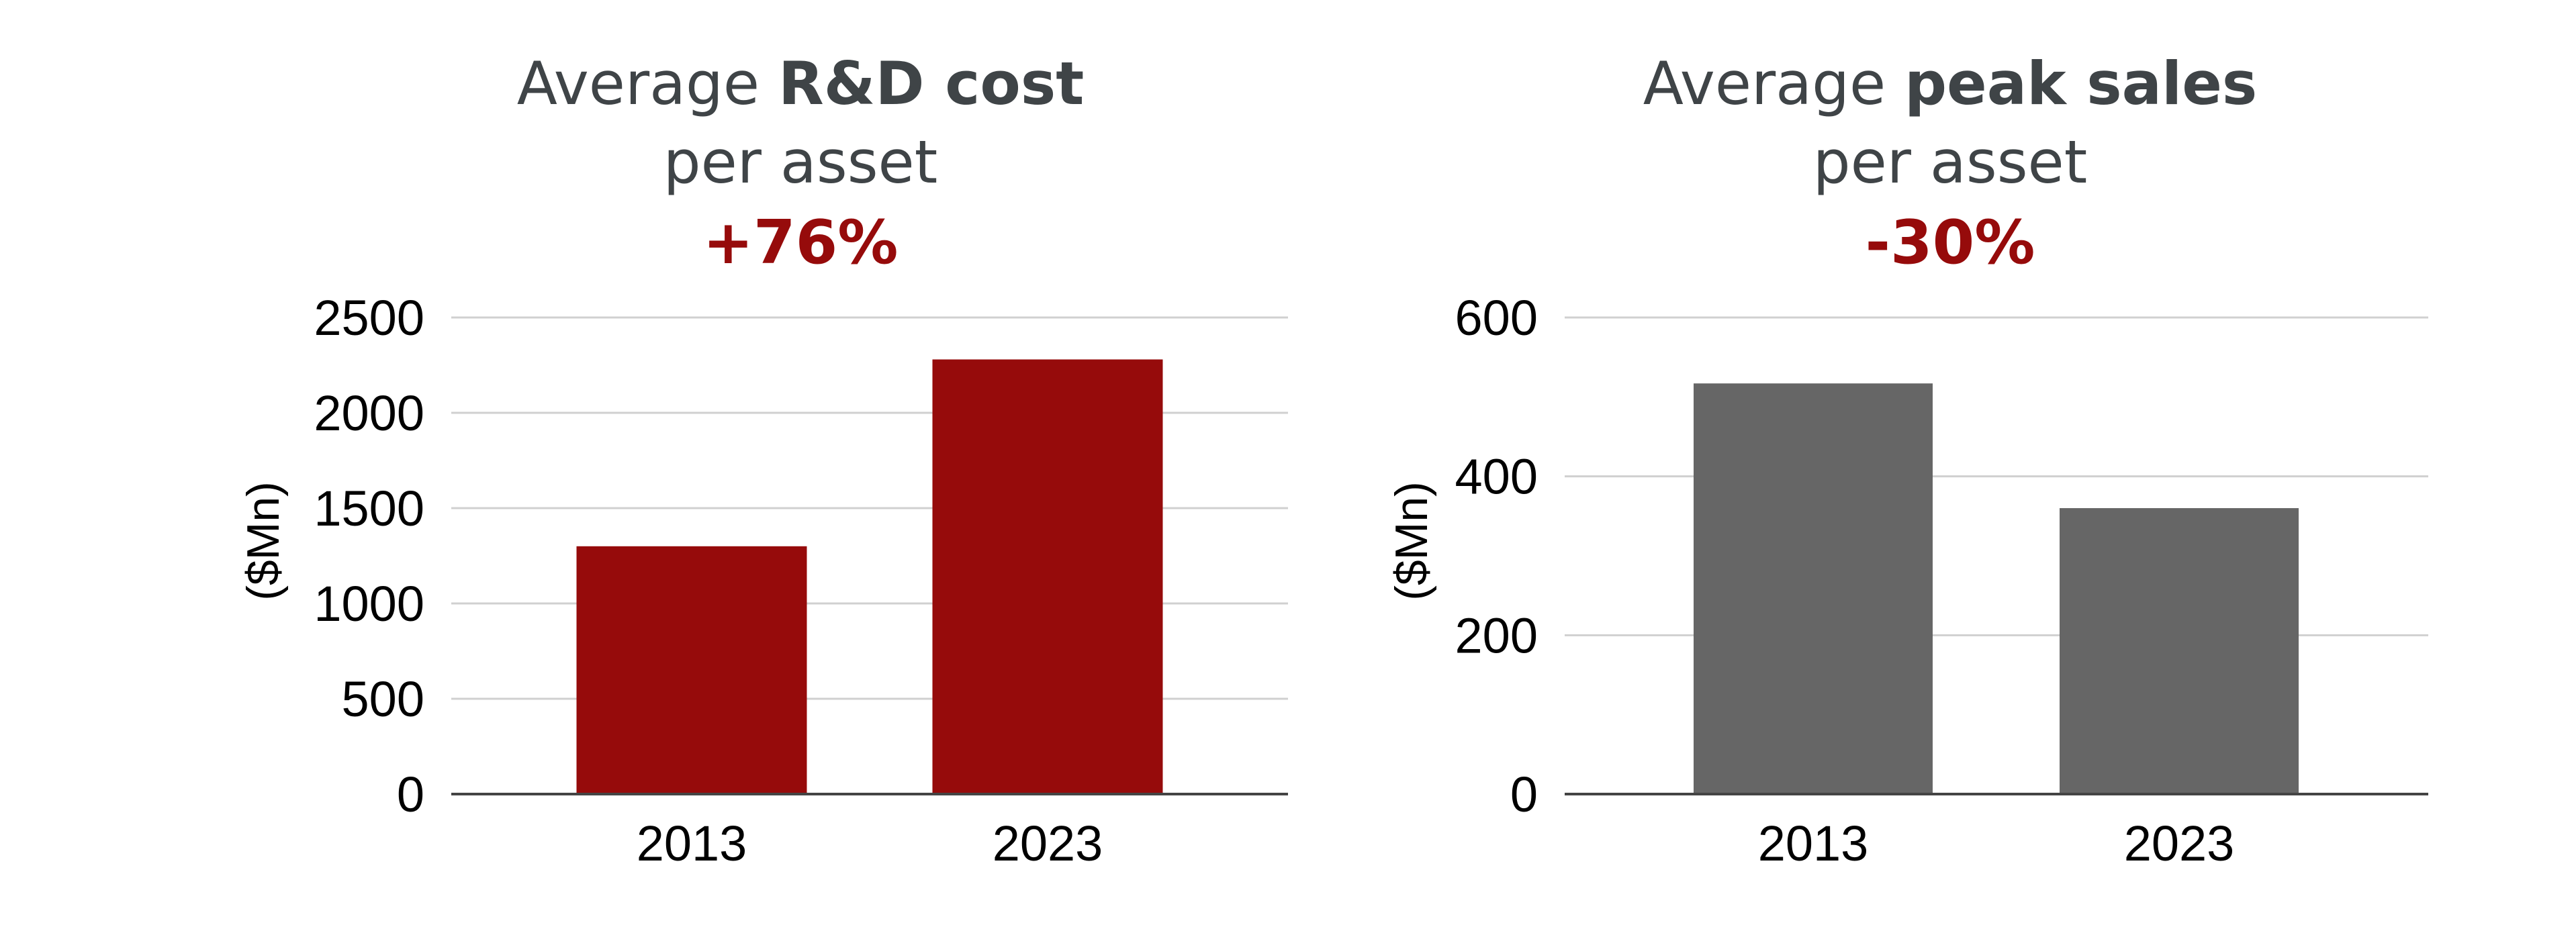  Describe the element at coordinates (369, 318) in the screenshot. I see `rd-cost-y-tick-label: 2500` at that location.